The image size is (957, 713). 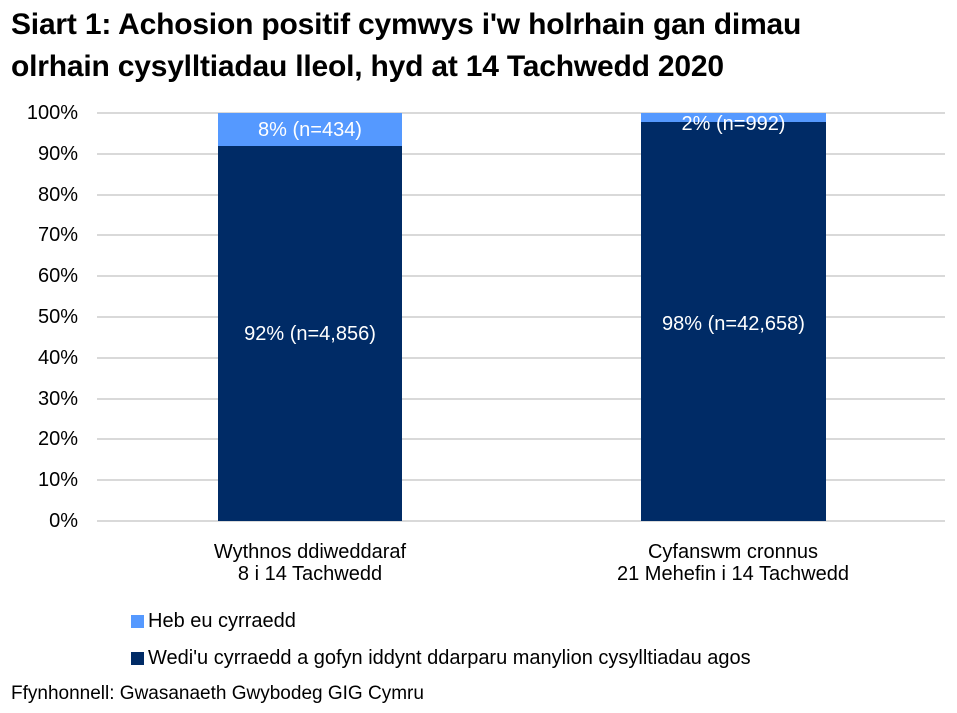 I want to click on legend-item-not-reached: Heb eu cyrraedd, so click(x=213, y=621).